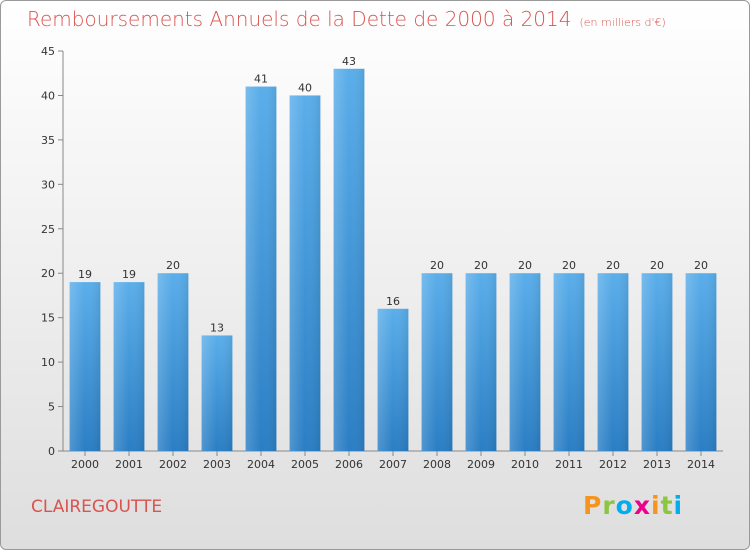  Describe the element at coordinates (217, 327) in the screenshot. I see `value-label: 13` at that location.